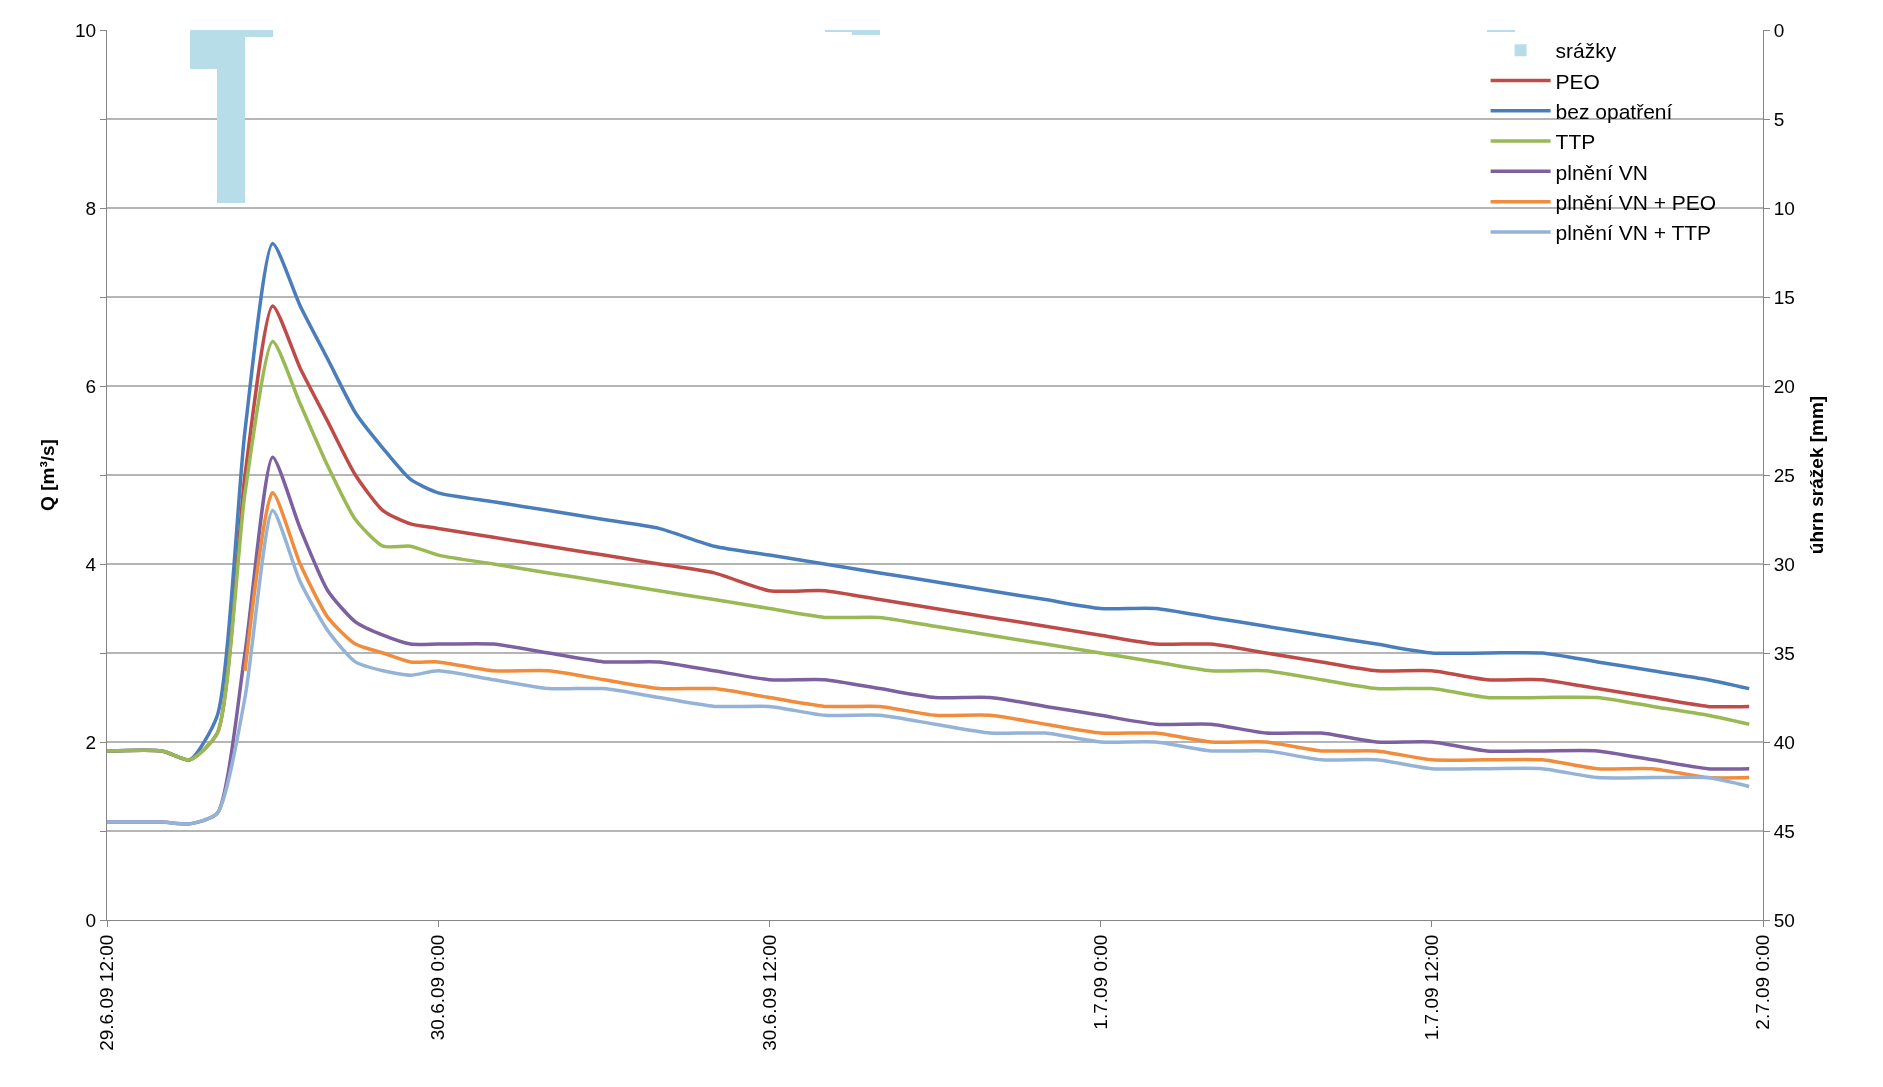 Image resolution: width=1883 pixels, height=1087 pixels. I want to click on y2-tick-label: 45, so click(1784, 831).